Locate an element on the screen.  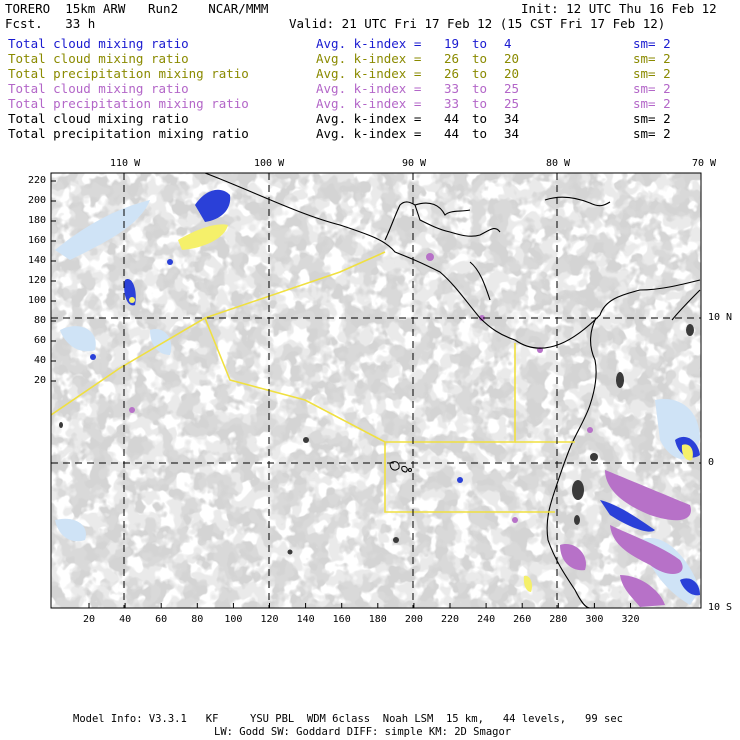
x-tick-label: 160 is located at coordinates (341, 619).